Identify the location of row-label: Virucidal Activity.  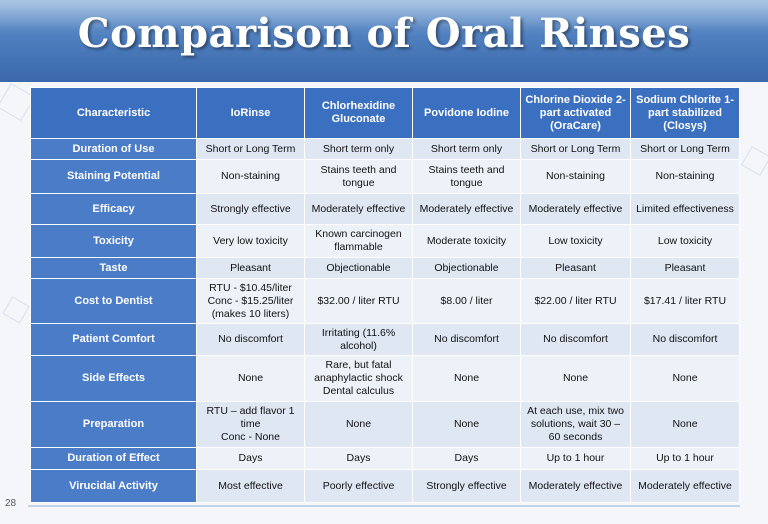
(113, 486).